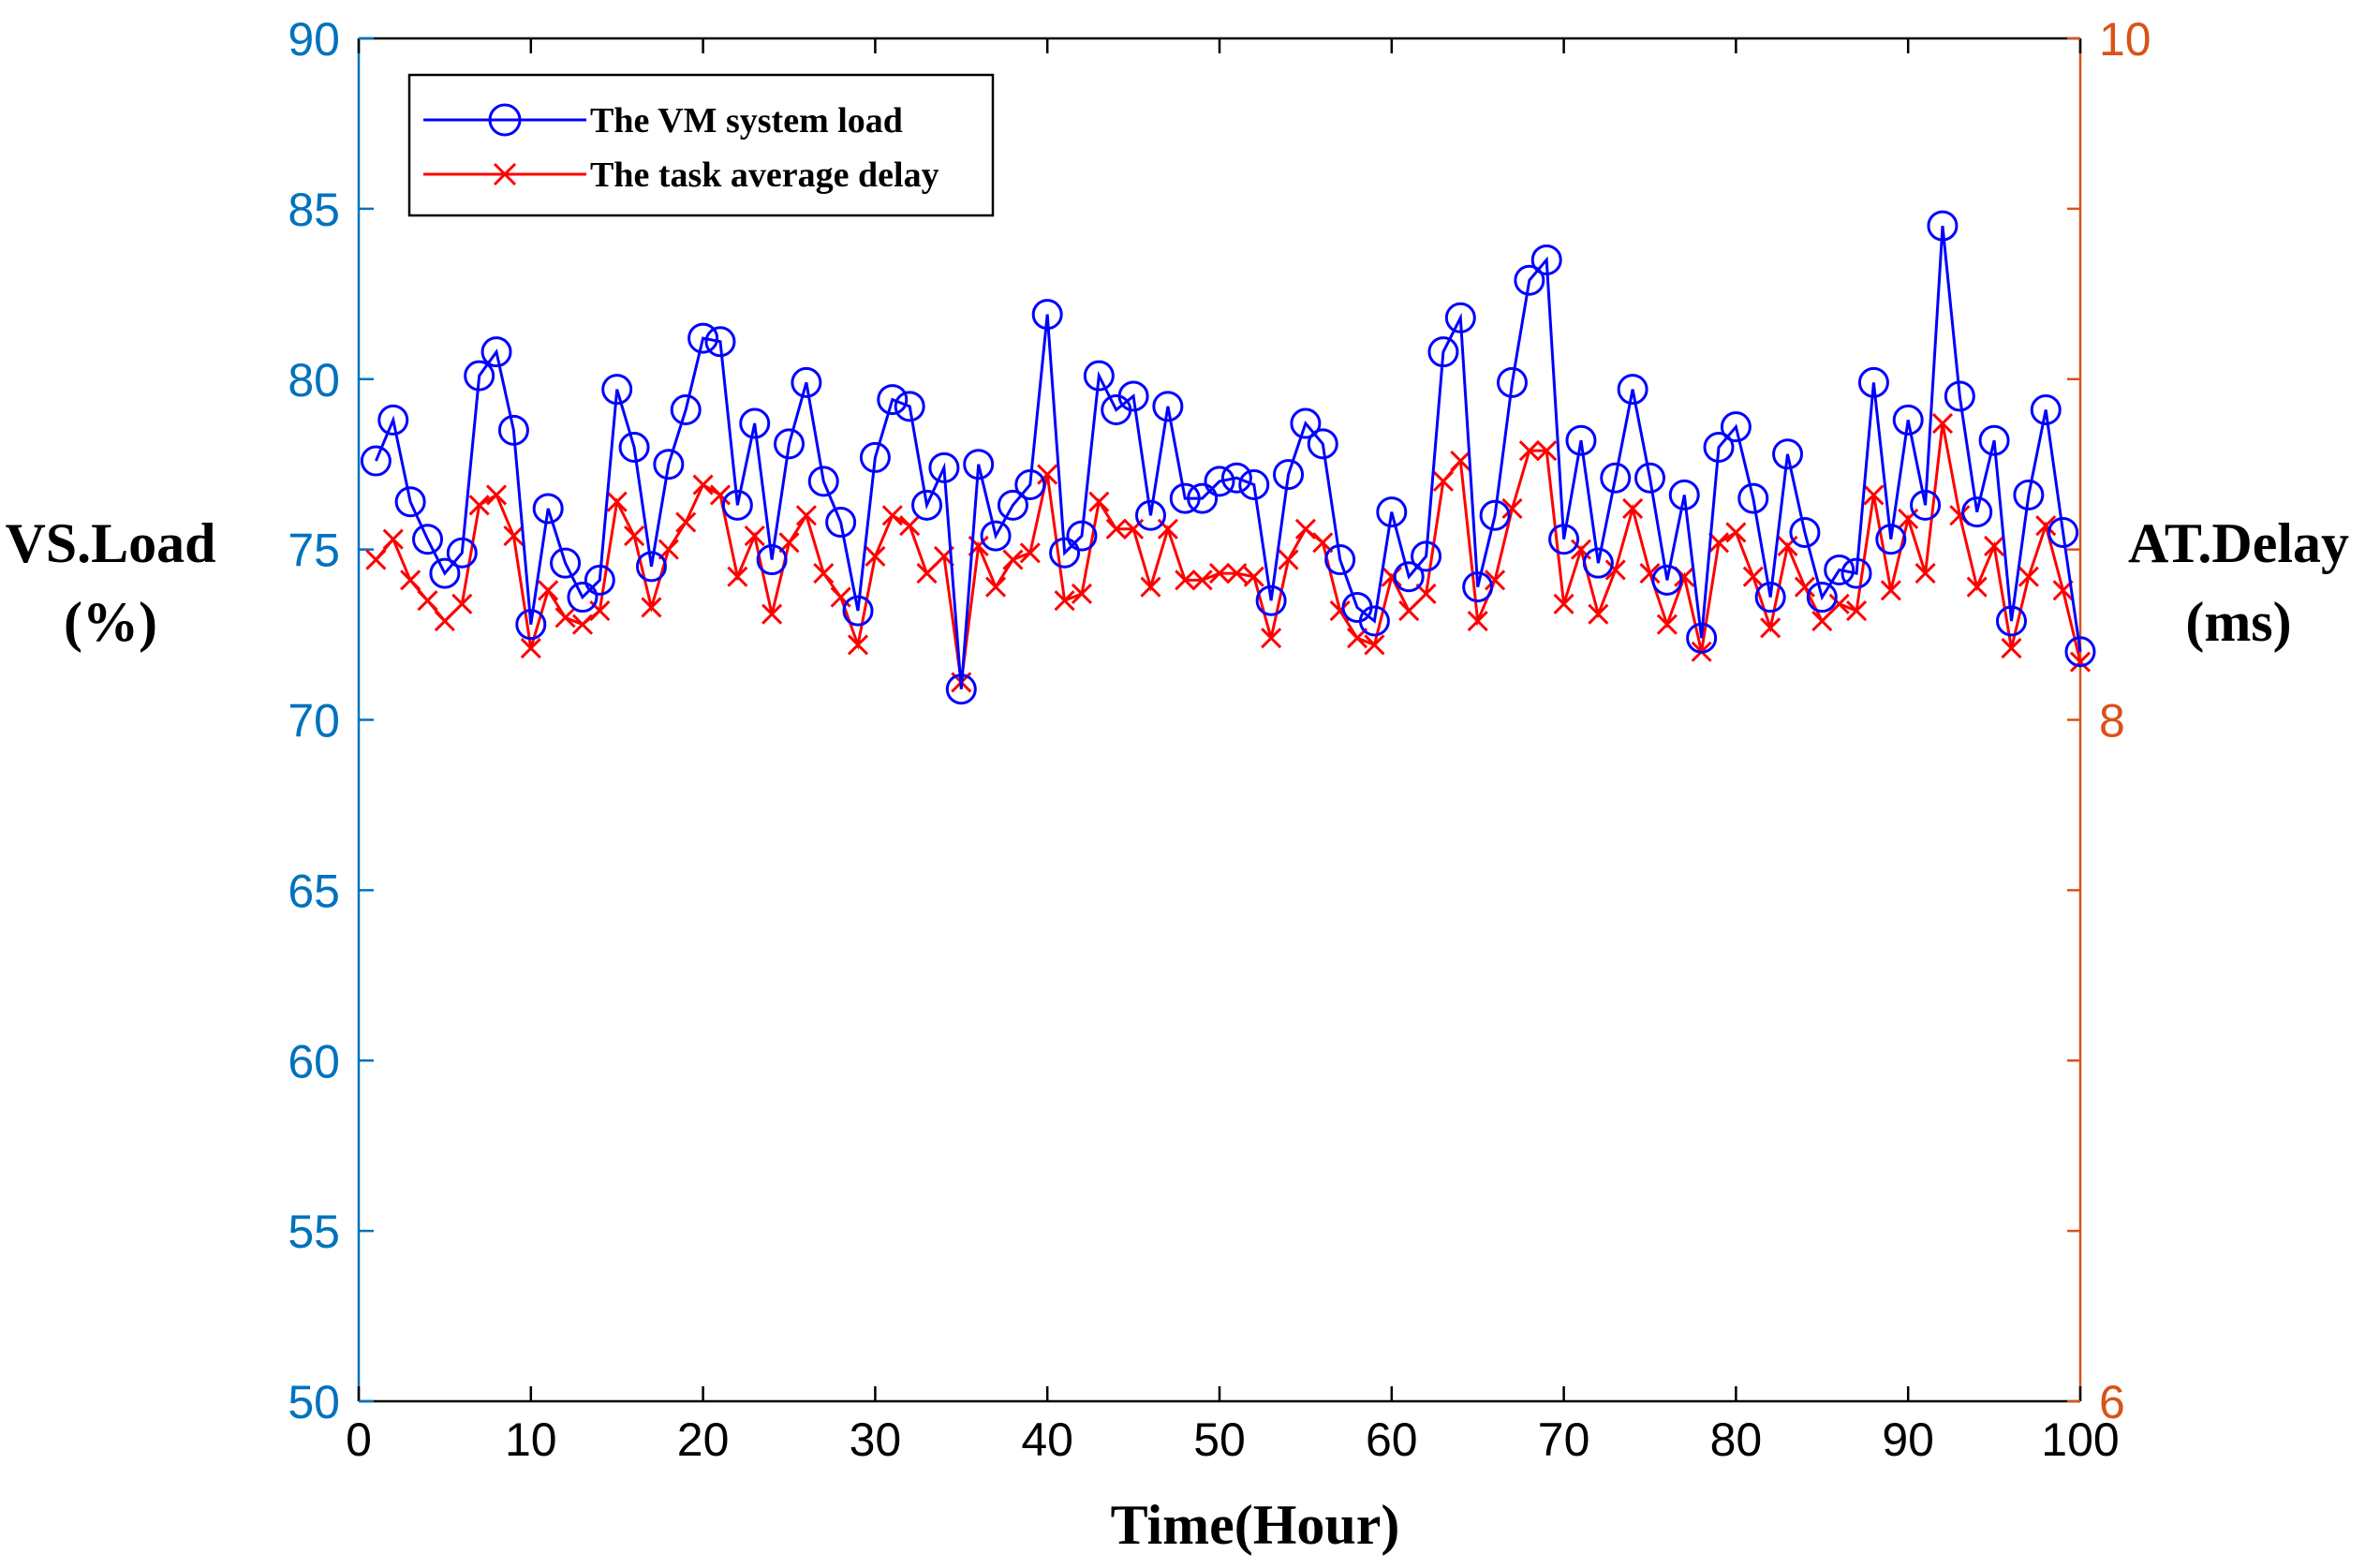 This screenshot has height=1568, width=2380. What do you see at coordinates (531, 1439) in the screenshot?
I see `x-tick-label: 10` at bounding box center [531, 1439].